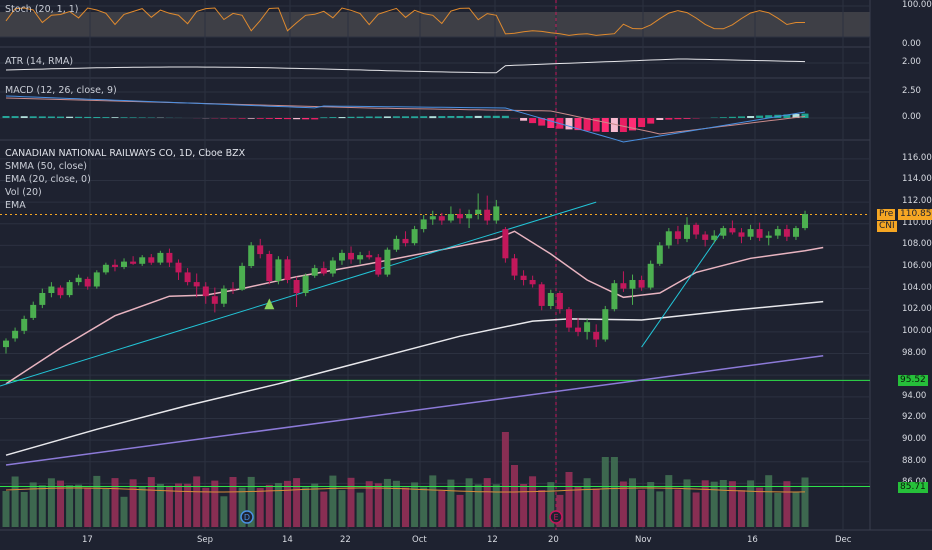 The image size is (932, 550). Describe the element at coordinates (15, 205) in the screenshot. I see `ema-legend: EMA` at that location.